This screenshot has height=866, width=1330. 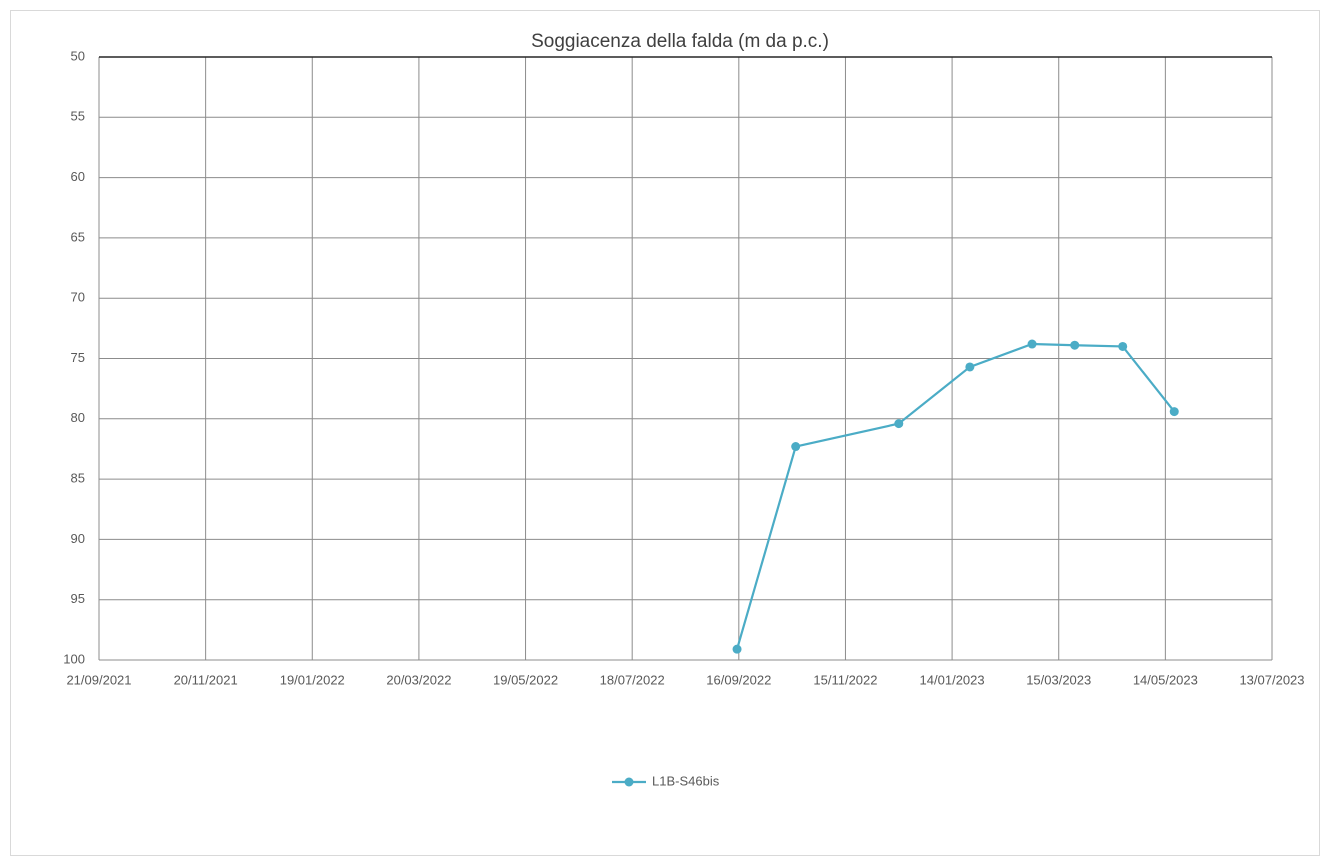 I want to click on legend-label: L1B-S46bis, so click(x=686, y=780).